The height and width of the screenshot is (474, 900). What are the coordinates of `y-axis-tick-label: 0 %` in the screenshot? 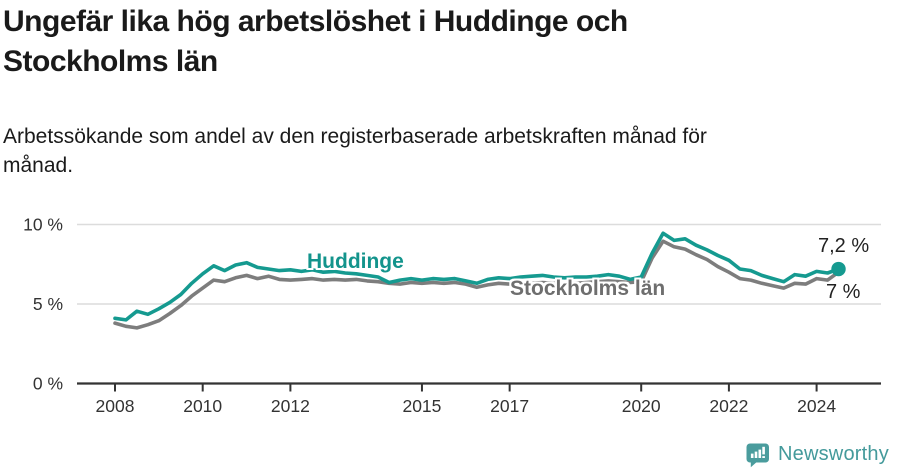 It's located at (48, 384).